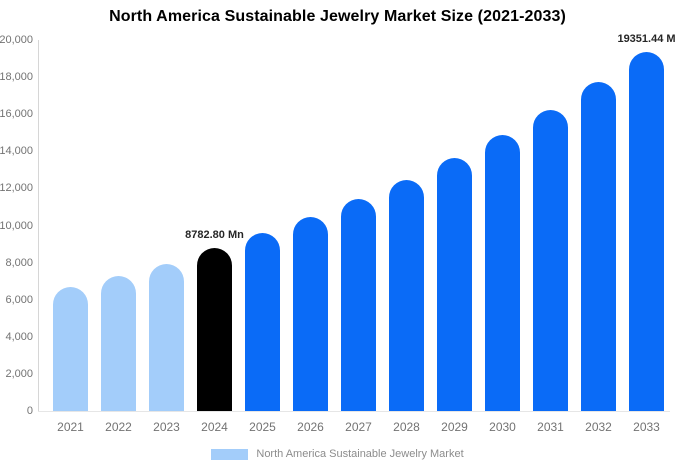 This screenshot has width=675, height=469. What do you see at coordinates (16, 151) in the screenshot?
I see `y-tick-label: 14,000` at bounding box center [16, 151].